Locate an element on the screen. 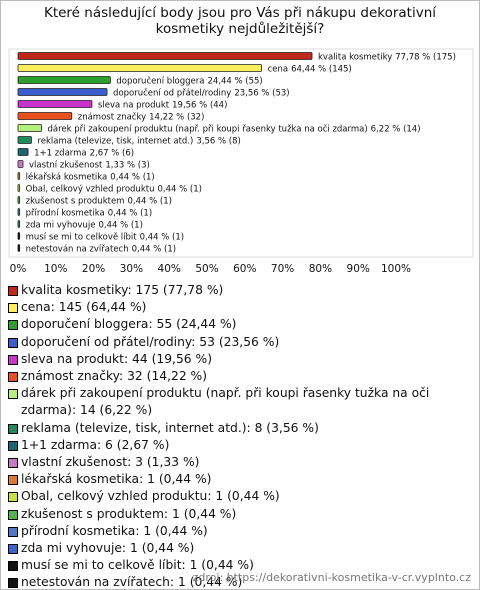 The image size is (480, 590). legend-item: sleva na produkt: 44 (19,56 %) is located at coordinates (240, 359).